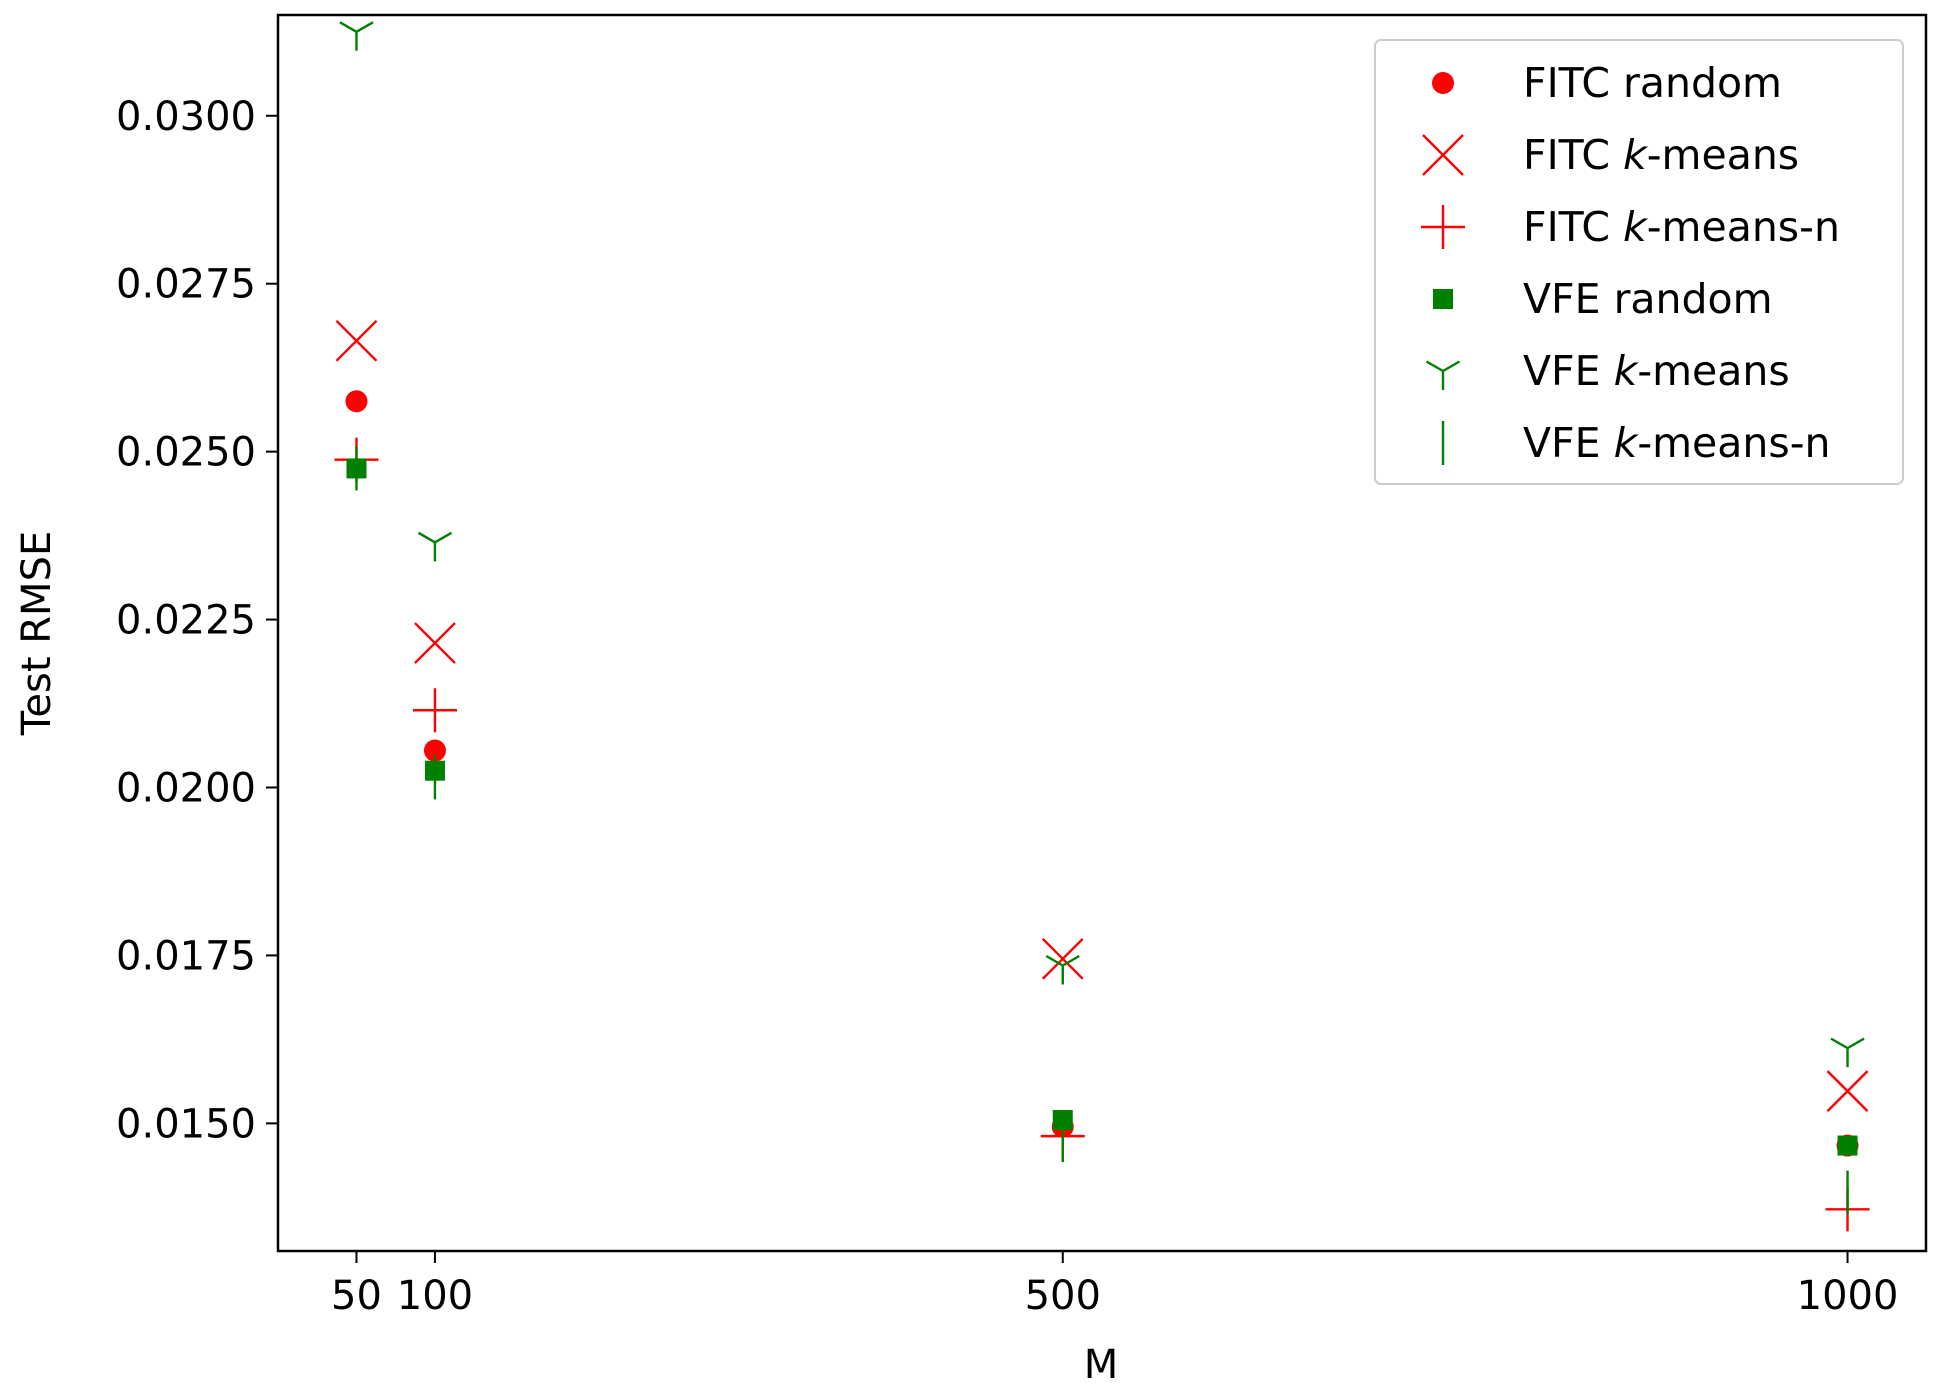 The width and height of the screenshot is (1940, 1396). I want to click on y-axis-label: Test RMSE, so click(37, 633).